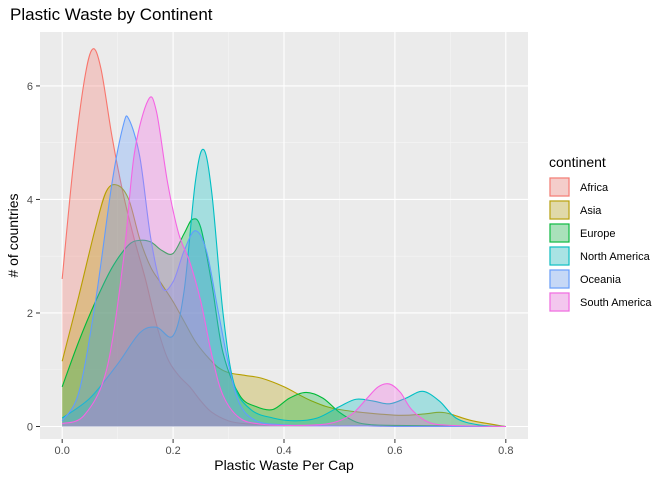  Describe the element at coordinates (575, 210) in the screenshot. I see `legend-item: Asia` at that location.